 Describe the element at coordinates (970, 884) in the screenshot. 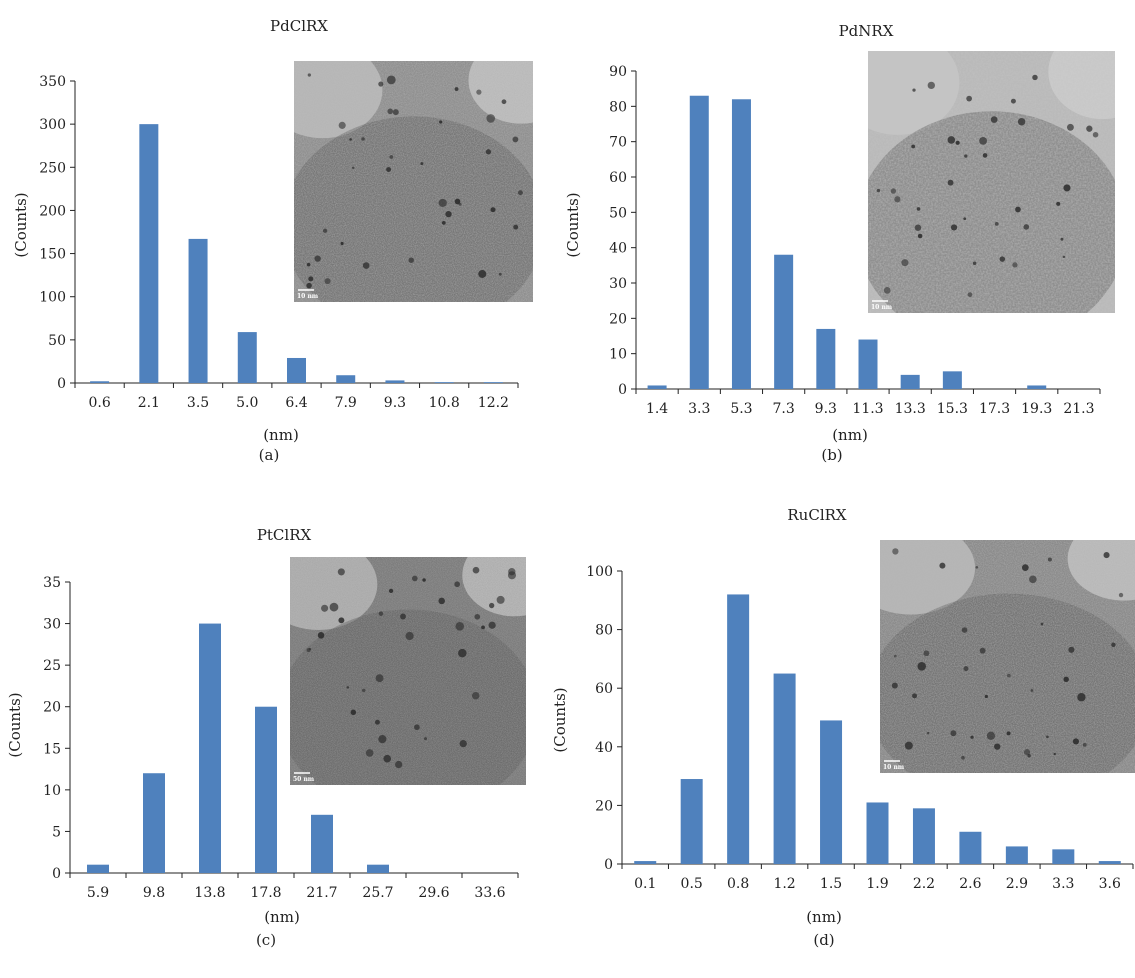

I see `x-tick-label: 2.6` at that location.